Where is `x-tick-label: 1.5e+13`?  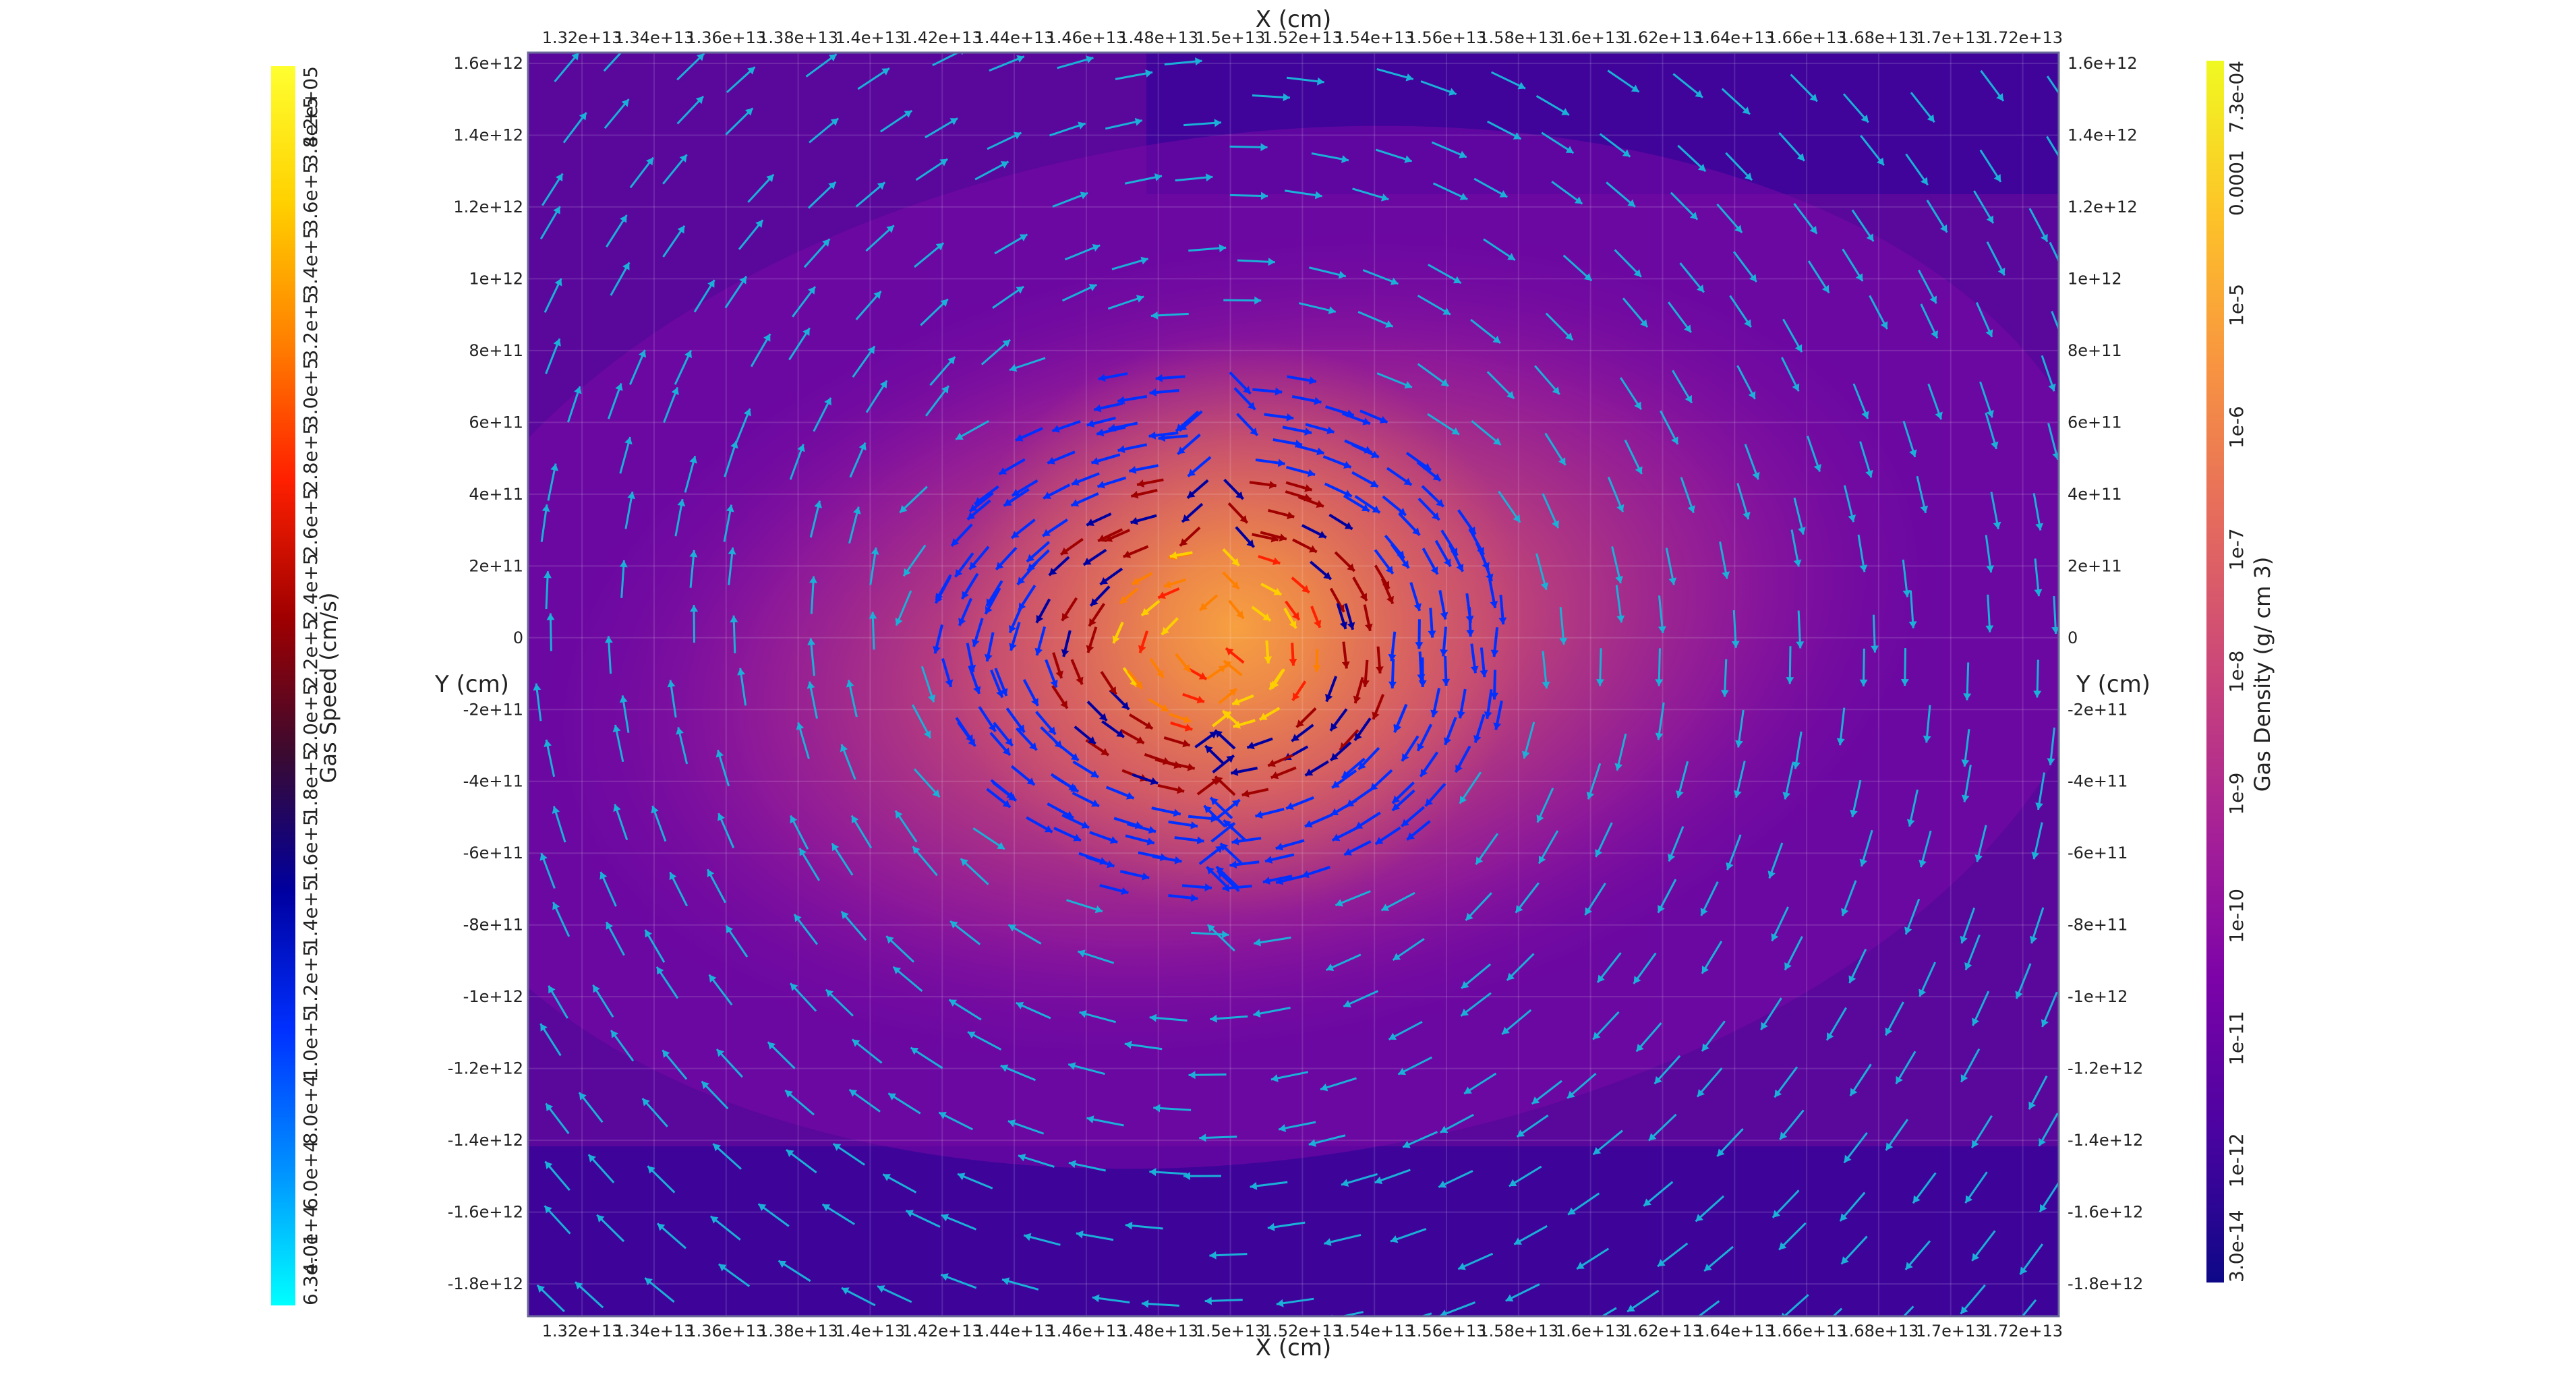 x-tick-label: 1.5e+13 is located at coordinates (1231, 1331).